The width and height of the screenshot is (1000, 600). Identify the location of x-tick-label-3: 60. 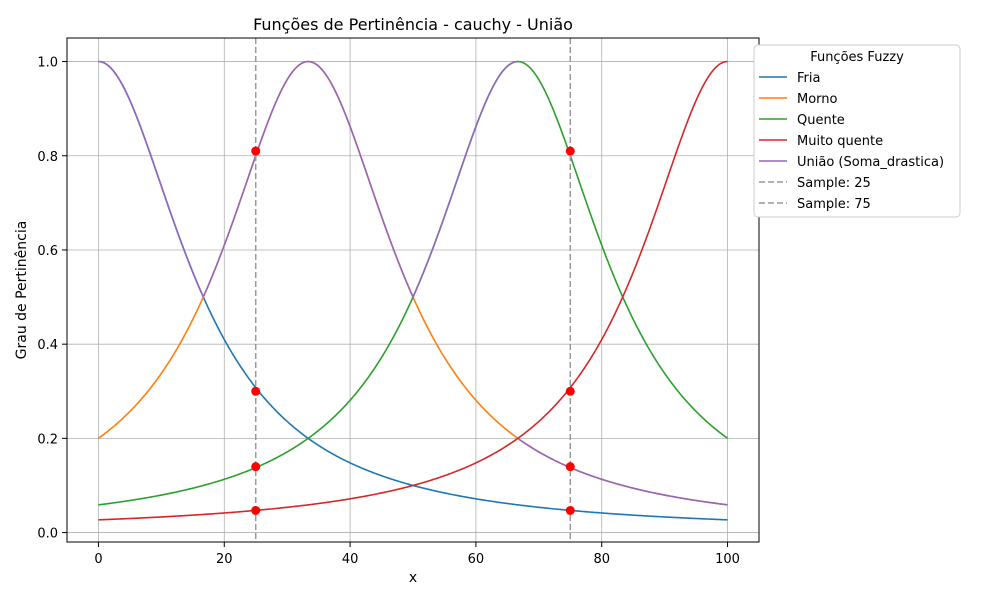
(476, 559).